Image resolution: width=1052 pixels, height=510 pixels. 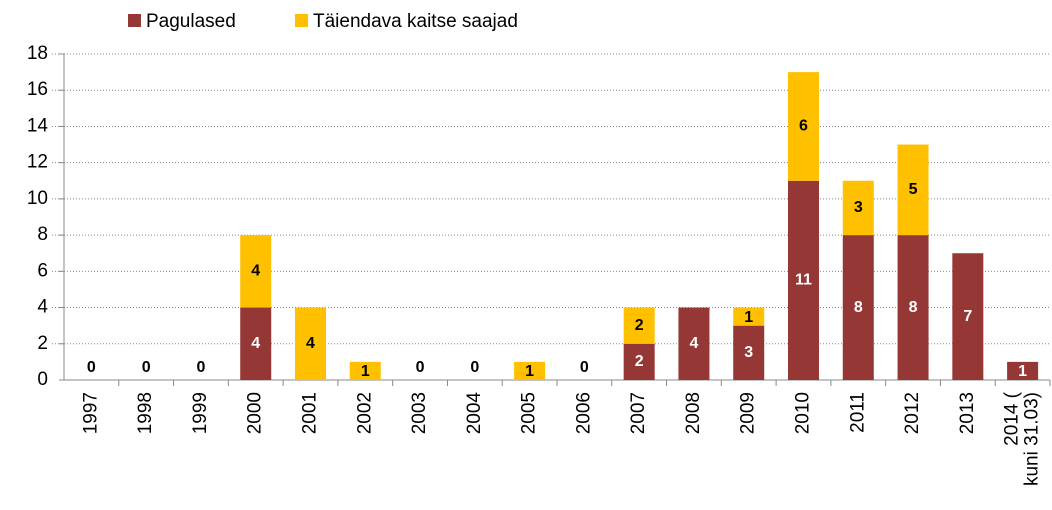 I want to click on x-tick-label: 2008, so click(x=693, y=413).